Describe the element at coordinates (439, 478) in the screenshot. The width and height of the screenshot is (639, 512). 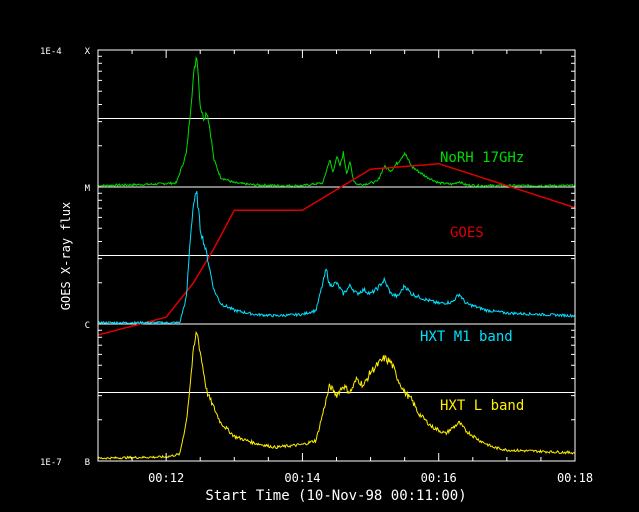
I see `x-tick-label: 00:16` at that location.